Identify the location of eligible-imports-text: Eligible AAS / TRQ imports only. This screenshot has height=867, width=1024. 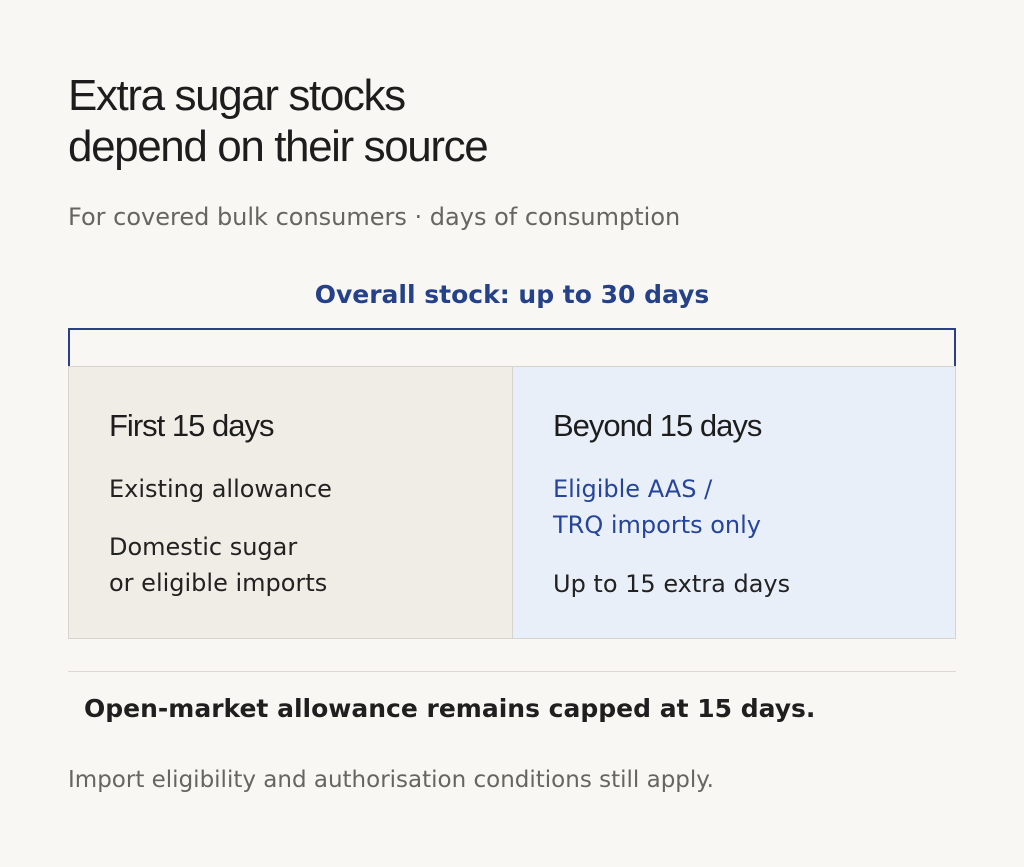
(657, 507).